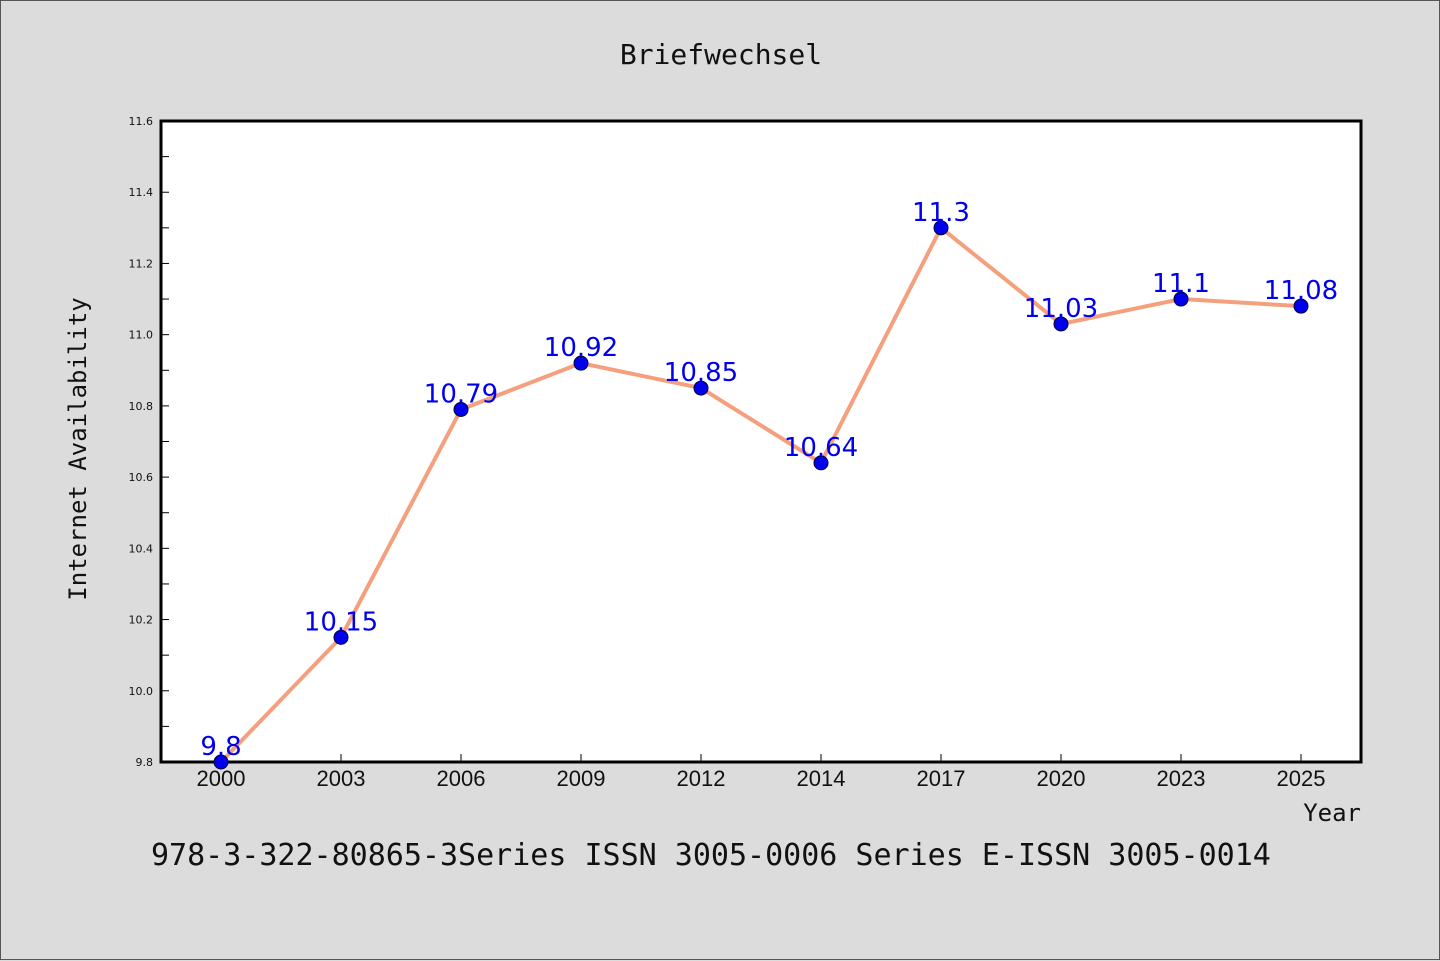 The width and height of the screenshot is (1440, 961). I want to click on y-tick-label: 10.4, so click(141, 548).